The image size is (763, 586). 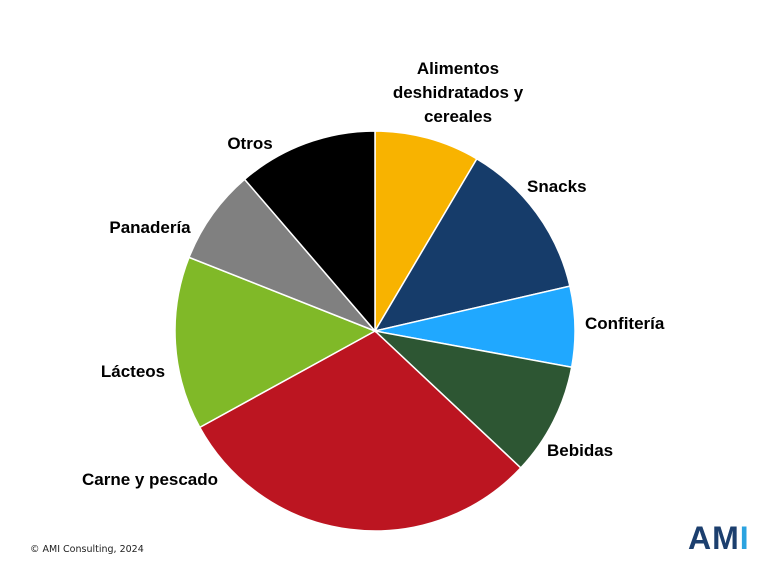 What do you see at coordinates (458, 116) in the screenshot?
I see `pie-slice-label-line: cereales` at bounding box center [458, 116].